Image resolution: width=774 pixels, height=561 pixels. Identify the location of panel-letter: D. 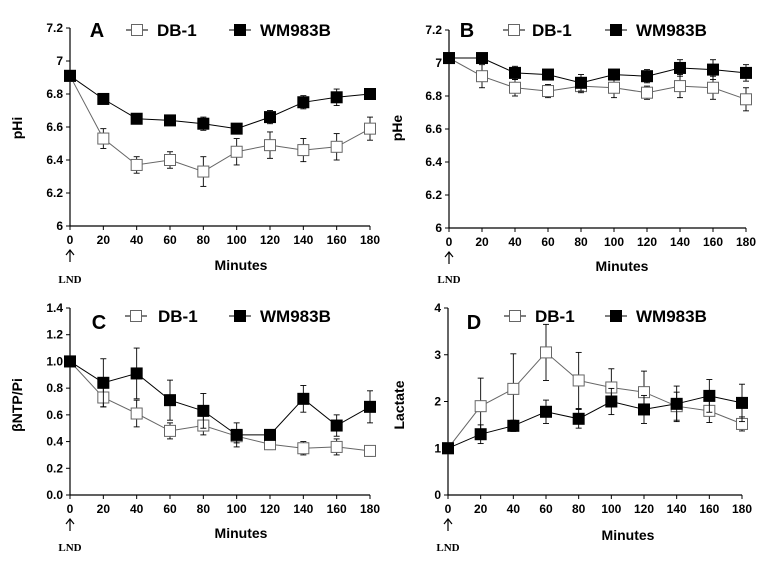
(474, 323).